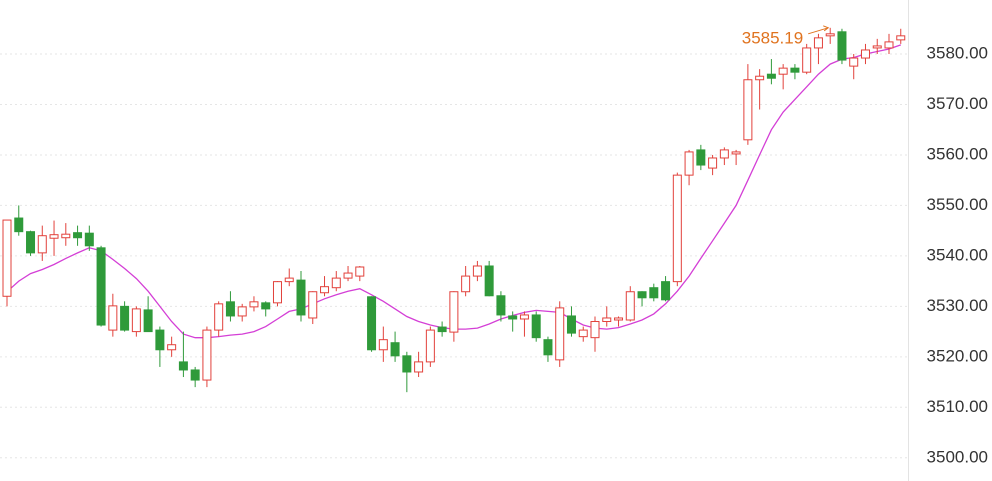  I want to click on y-tick-label: 3540.00, so click(957, 254).